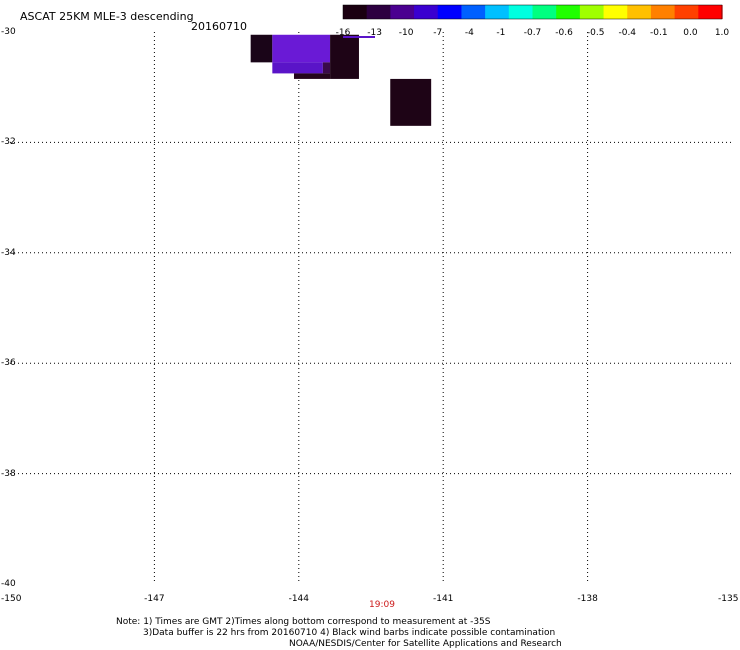 The height and width of the screenshot is (650, 740). What do you see at coordinates (8, 252) in the screenshot?
I see `lat-tick-label: -34` at bounding box center [8, 252].